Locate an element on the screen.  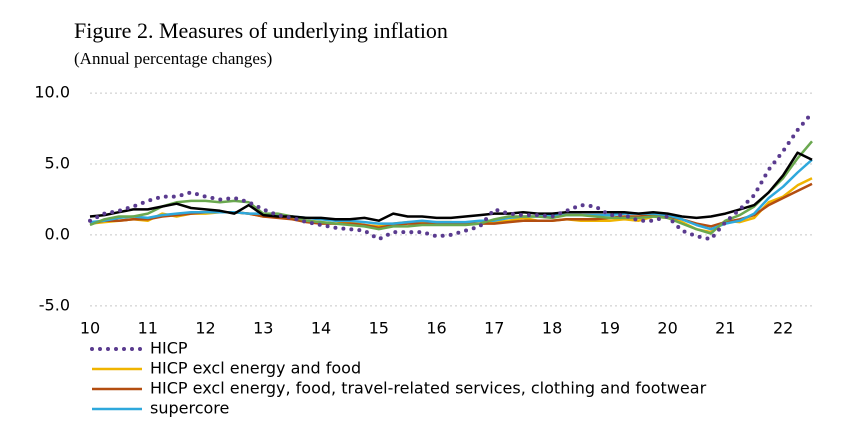
y-tick-label: 10.0 is located at coordinates (52, 92).